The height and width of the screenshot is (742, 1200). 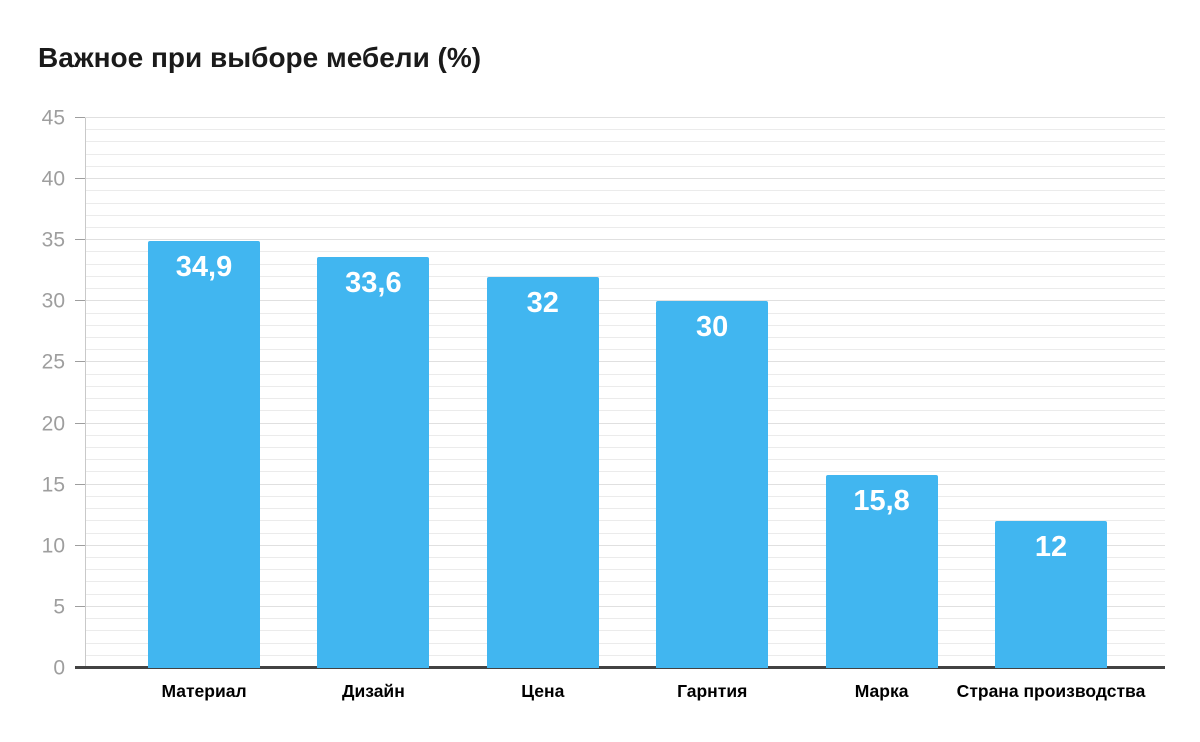 What do you see at coordinates (543, 691) in the screenshot?
I see `x-axis-category-label: Цена` at bounding box center [543, 691].